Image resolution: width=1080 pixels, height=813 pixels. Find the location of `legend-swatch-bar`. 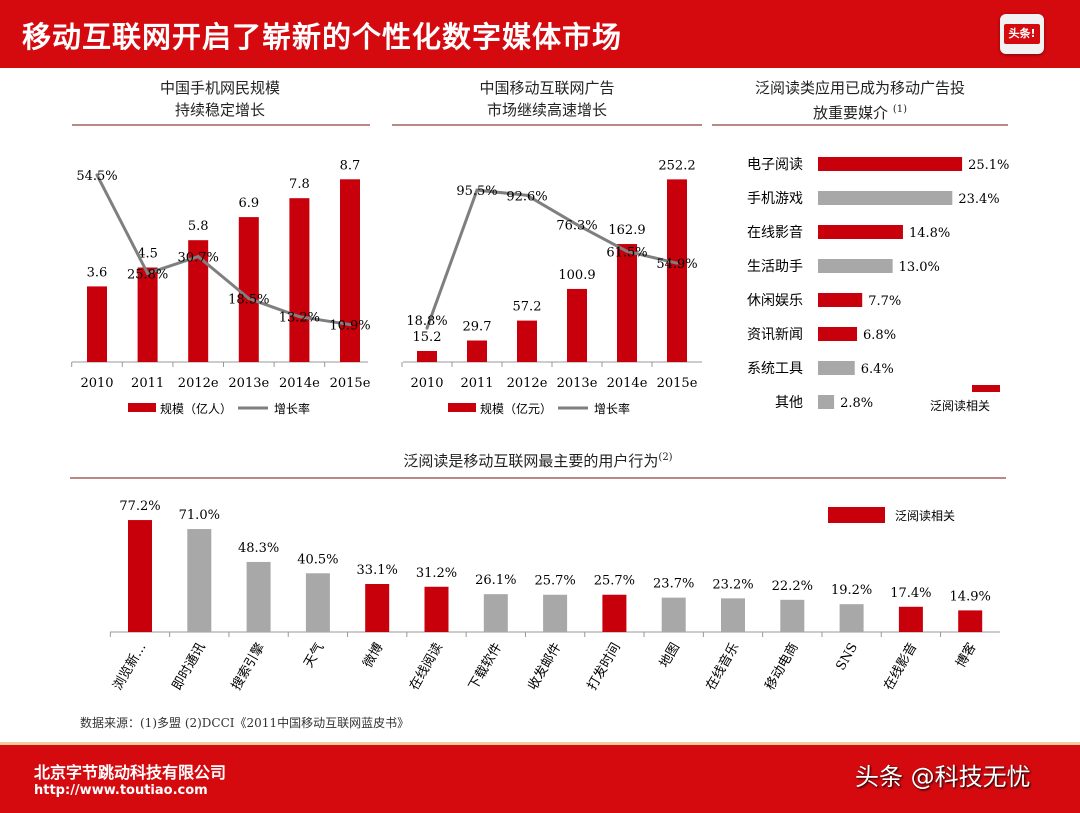

legend-swatch-bar is located at coordinates (462, 407).